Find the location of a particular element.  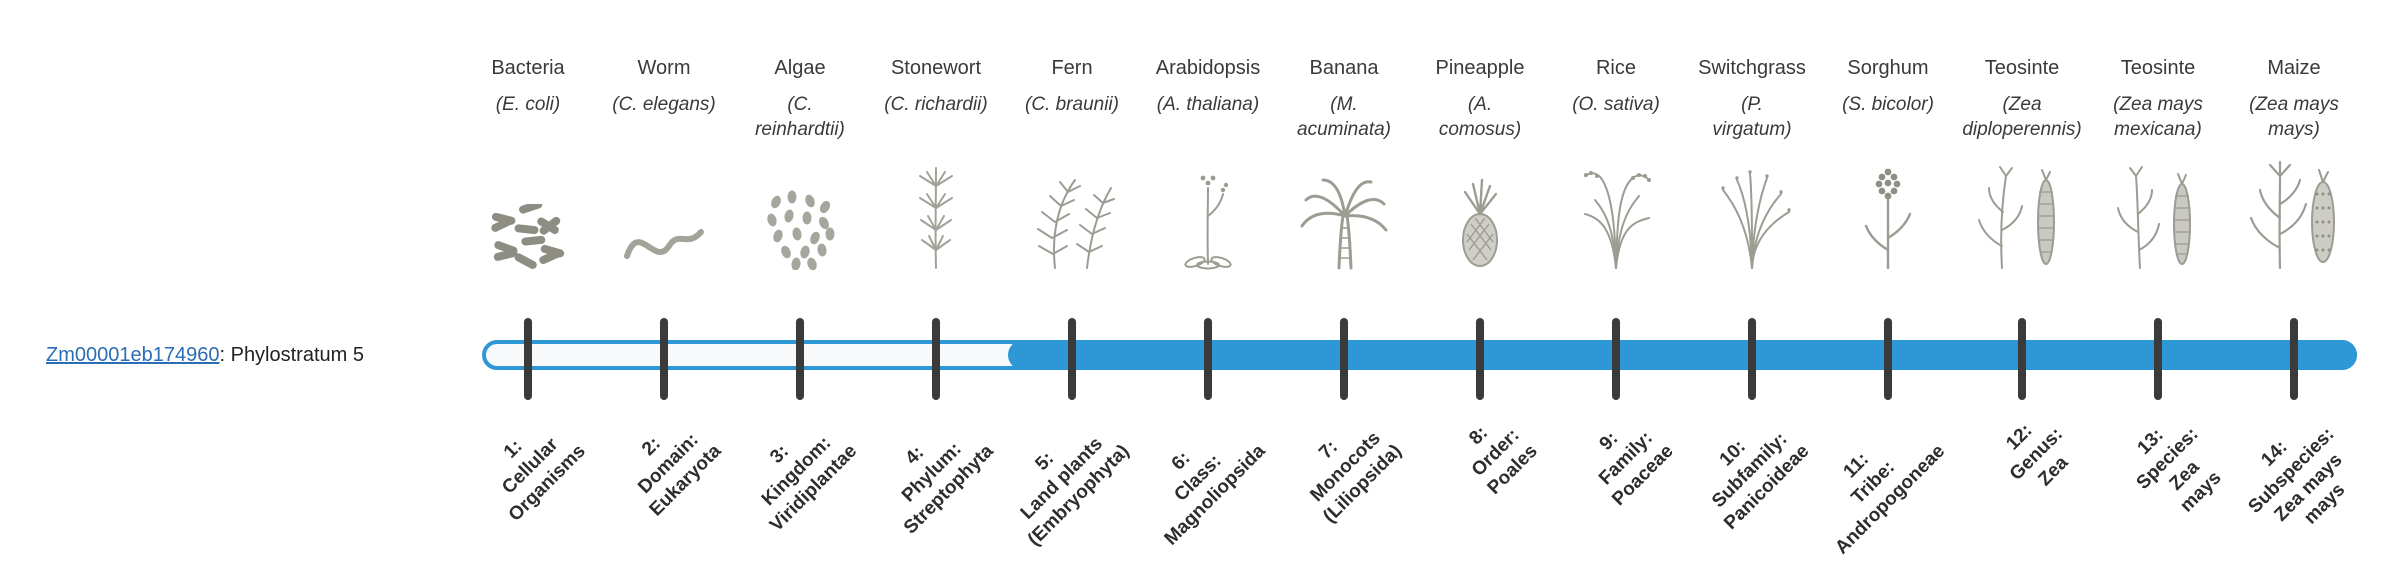

rice-icon is located at coordinates (1616, 208).